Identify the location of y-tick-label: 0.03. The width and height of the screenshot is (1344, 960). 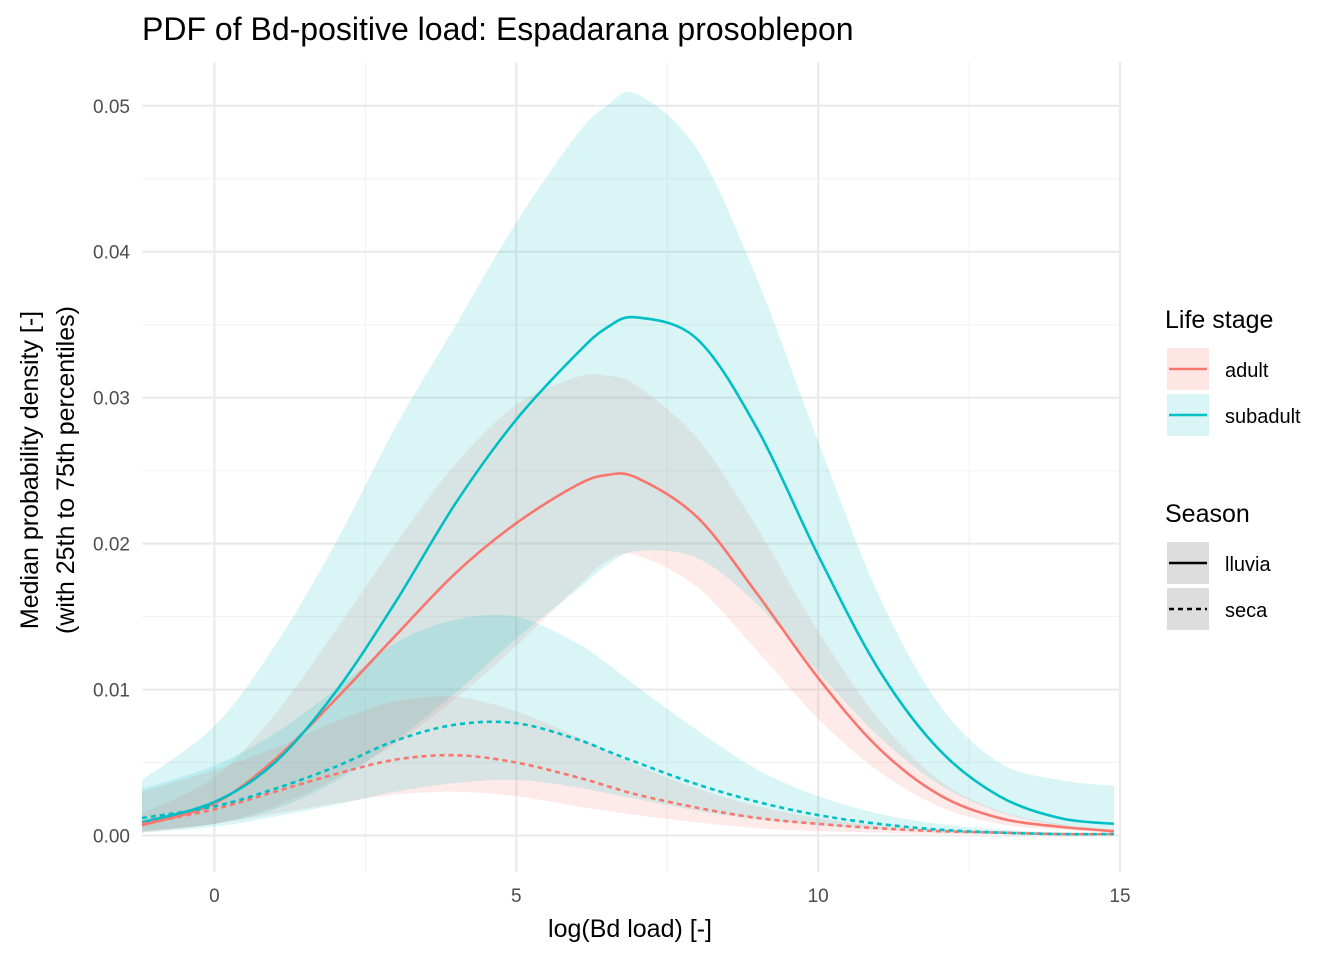
(111, 399).